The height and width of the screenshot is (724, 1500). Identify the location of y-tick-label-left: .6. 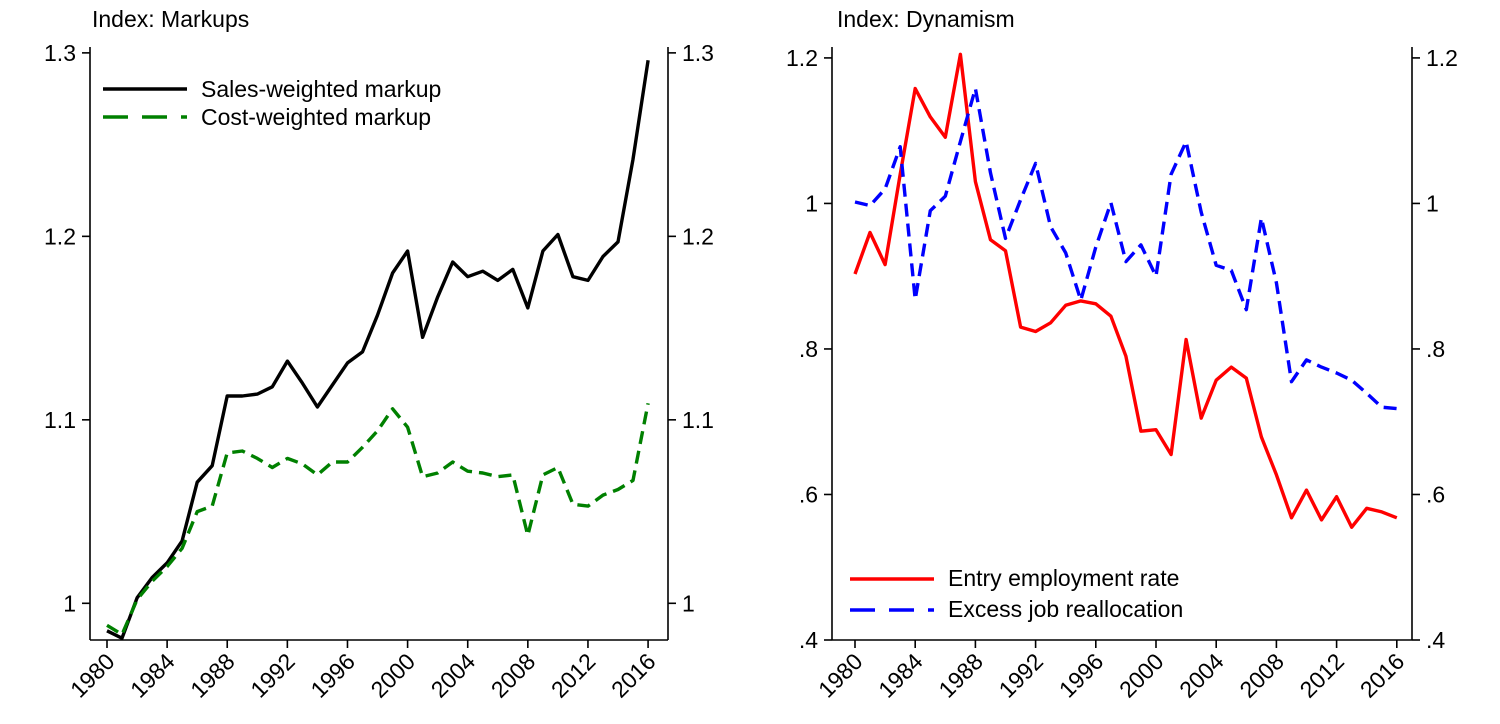
(808, 494).